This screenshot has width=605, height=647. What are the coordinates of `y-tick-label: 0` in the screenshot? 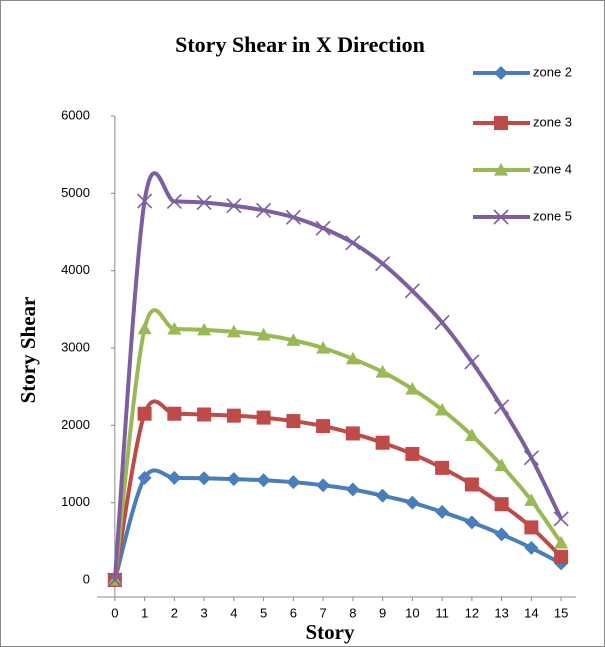 It's located at (86, 578).